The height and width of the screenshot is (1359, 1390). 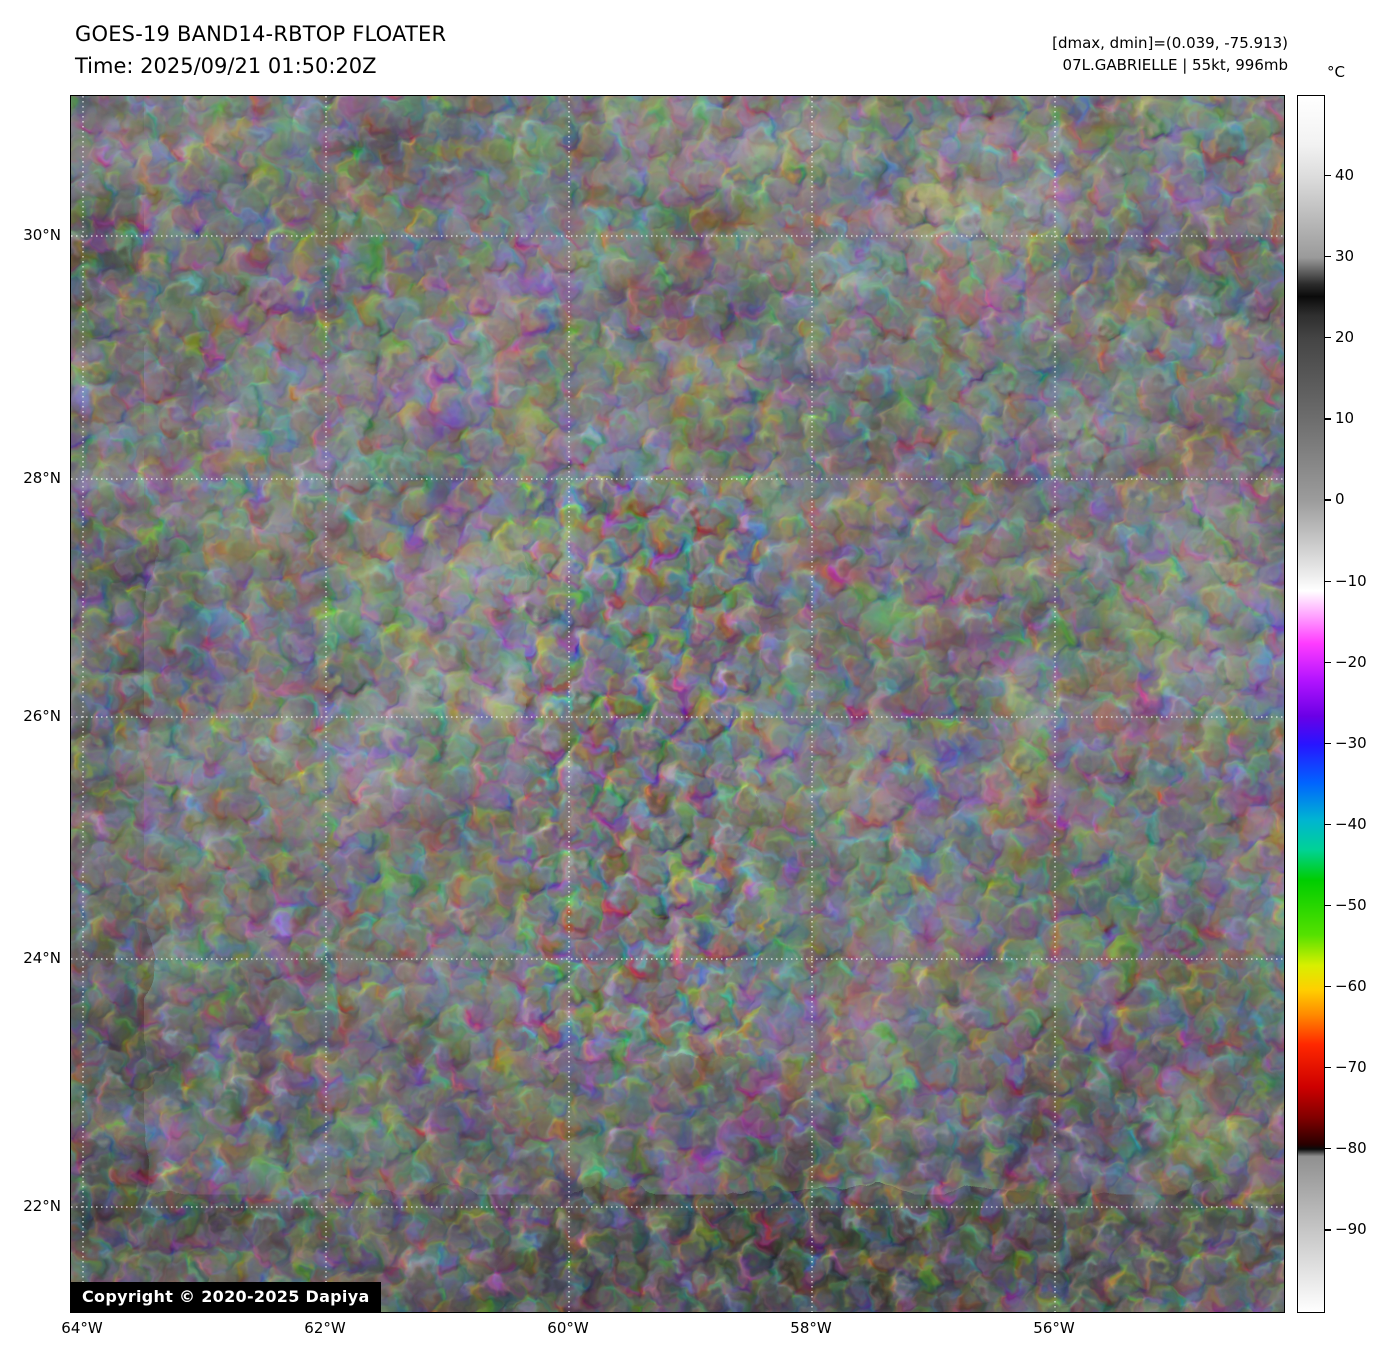 I want to click on colorbar-tick-label: 0, so click(x=1335, y=499).